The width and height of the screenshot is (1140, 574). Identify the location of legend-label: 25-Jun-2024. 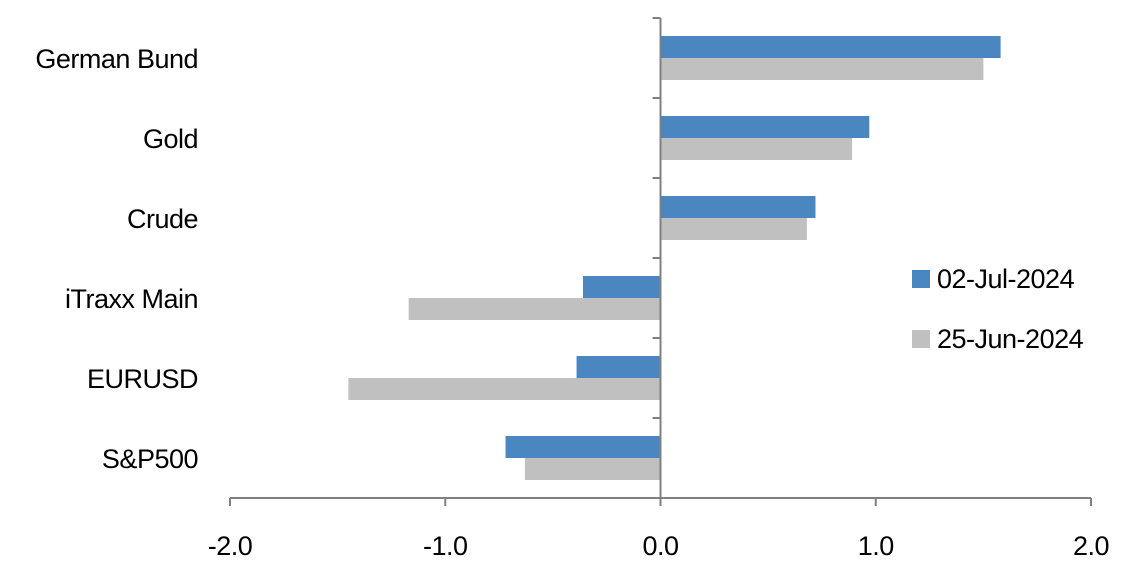
(1010, 339).